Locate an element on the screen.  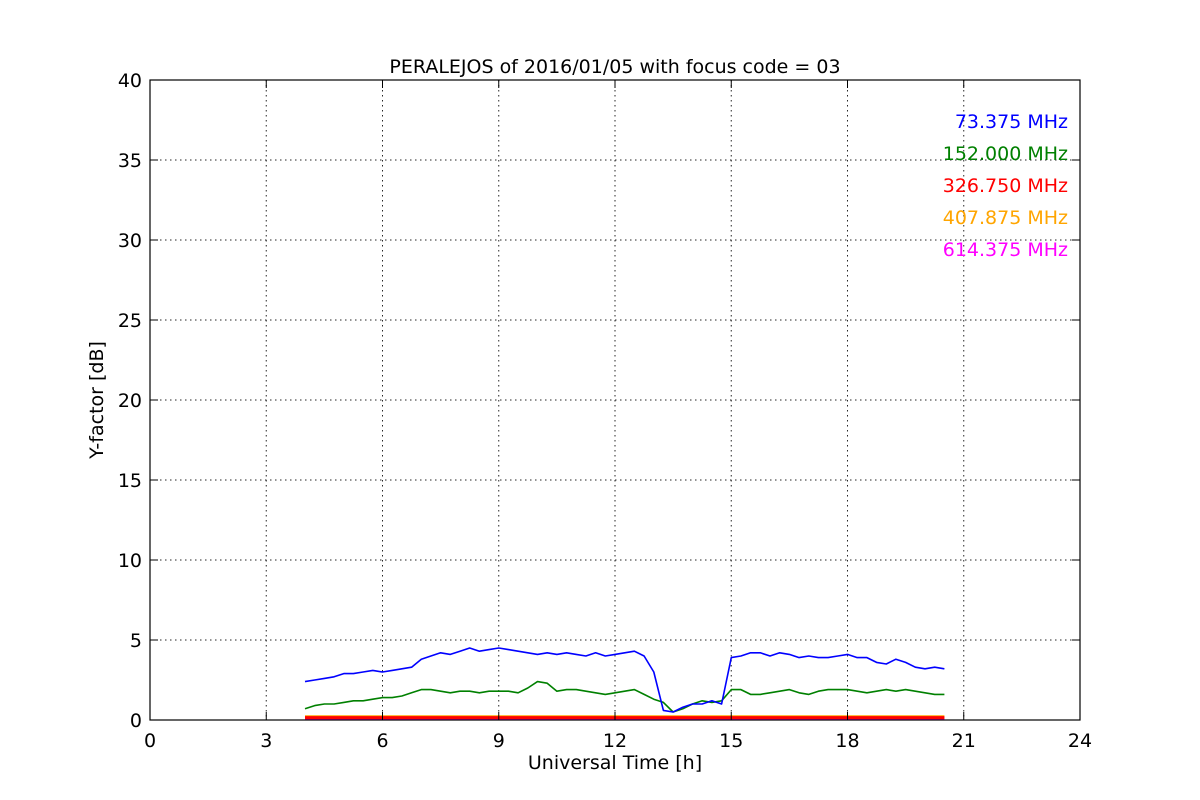
y-tick-label: 5 is located at coordinates (136, 641).